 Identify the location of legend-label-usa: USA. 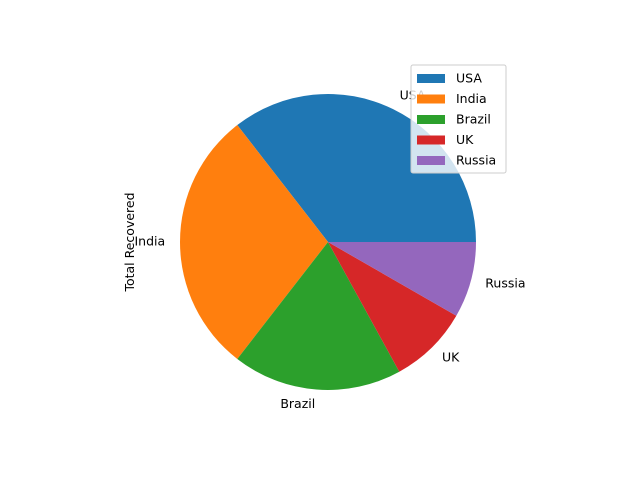
(469, 78).